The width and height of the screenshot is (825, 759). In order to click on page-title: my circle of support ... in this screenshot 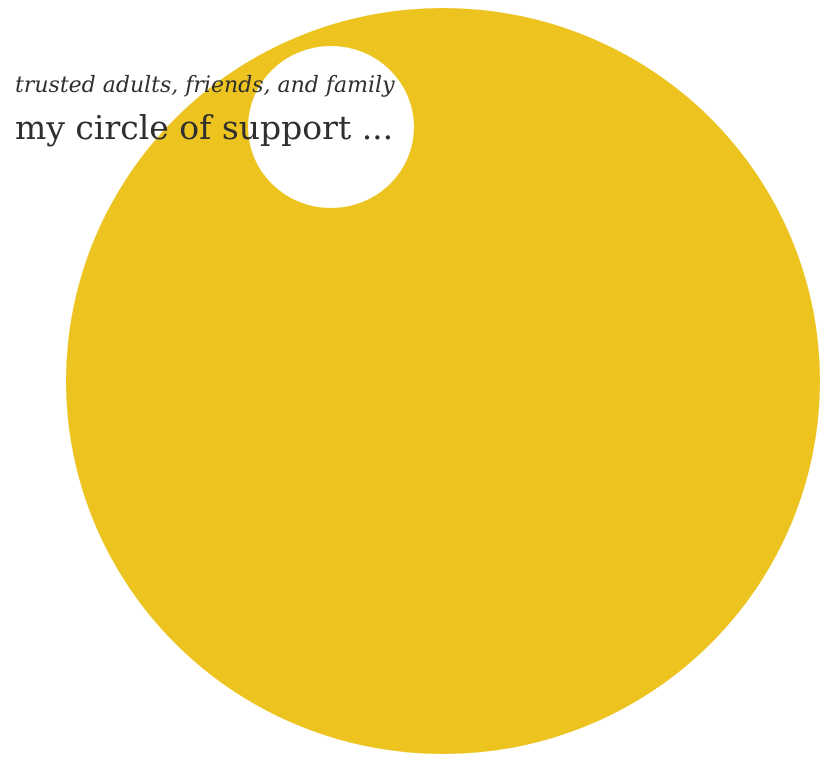, I will do `click(204, 127)`.